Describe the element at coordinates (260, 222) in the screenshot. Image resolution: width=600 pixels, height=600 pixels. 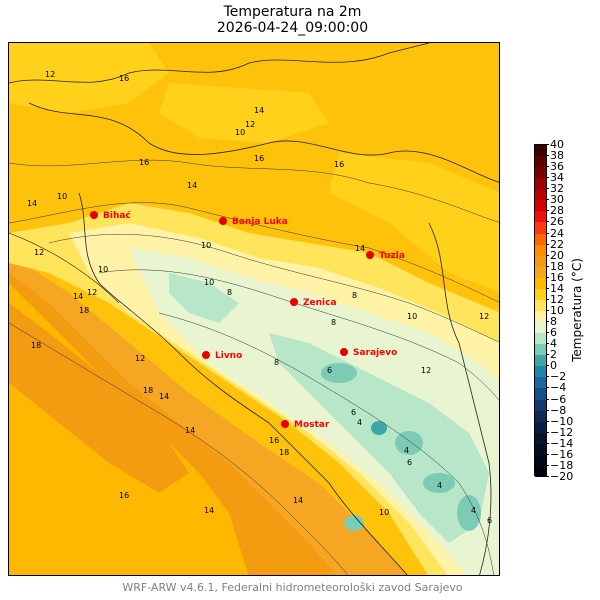
I see `city-label-banja-luka: Banja Luka` at that location.